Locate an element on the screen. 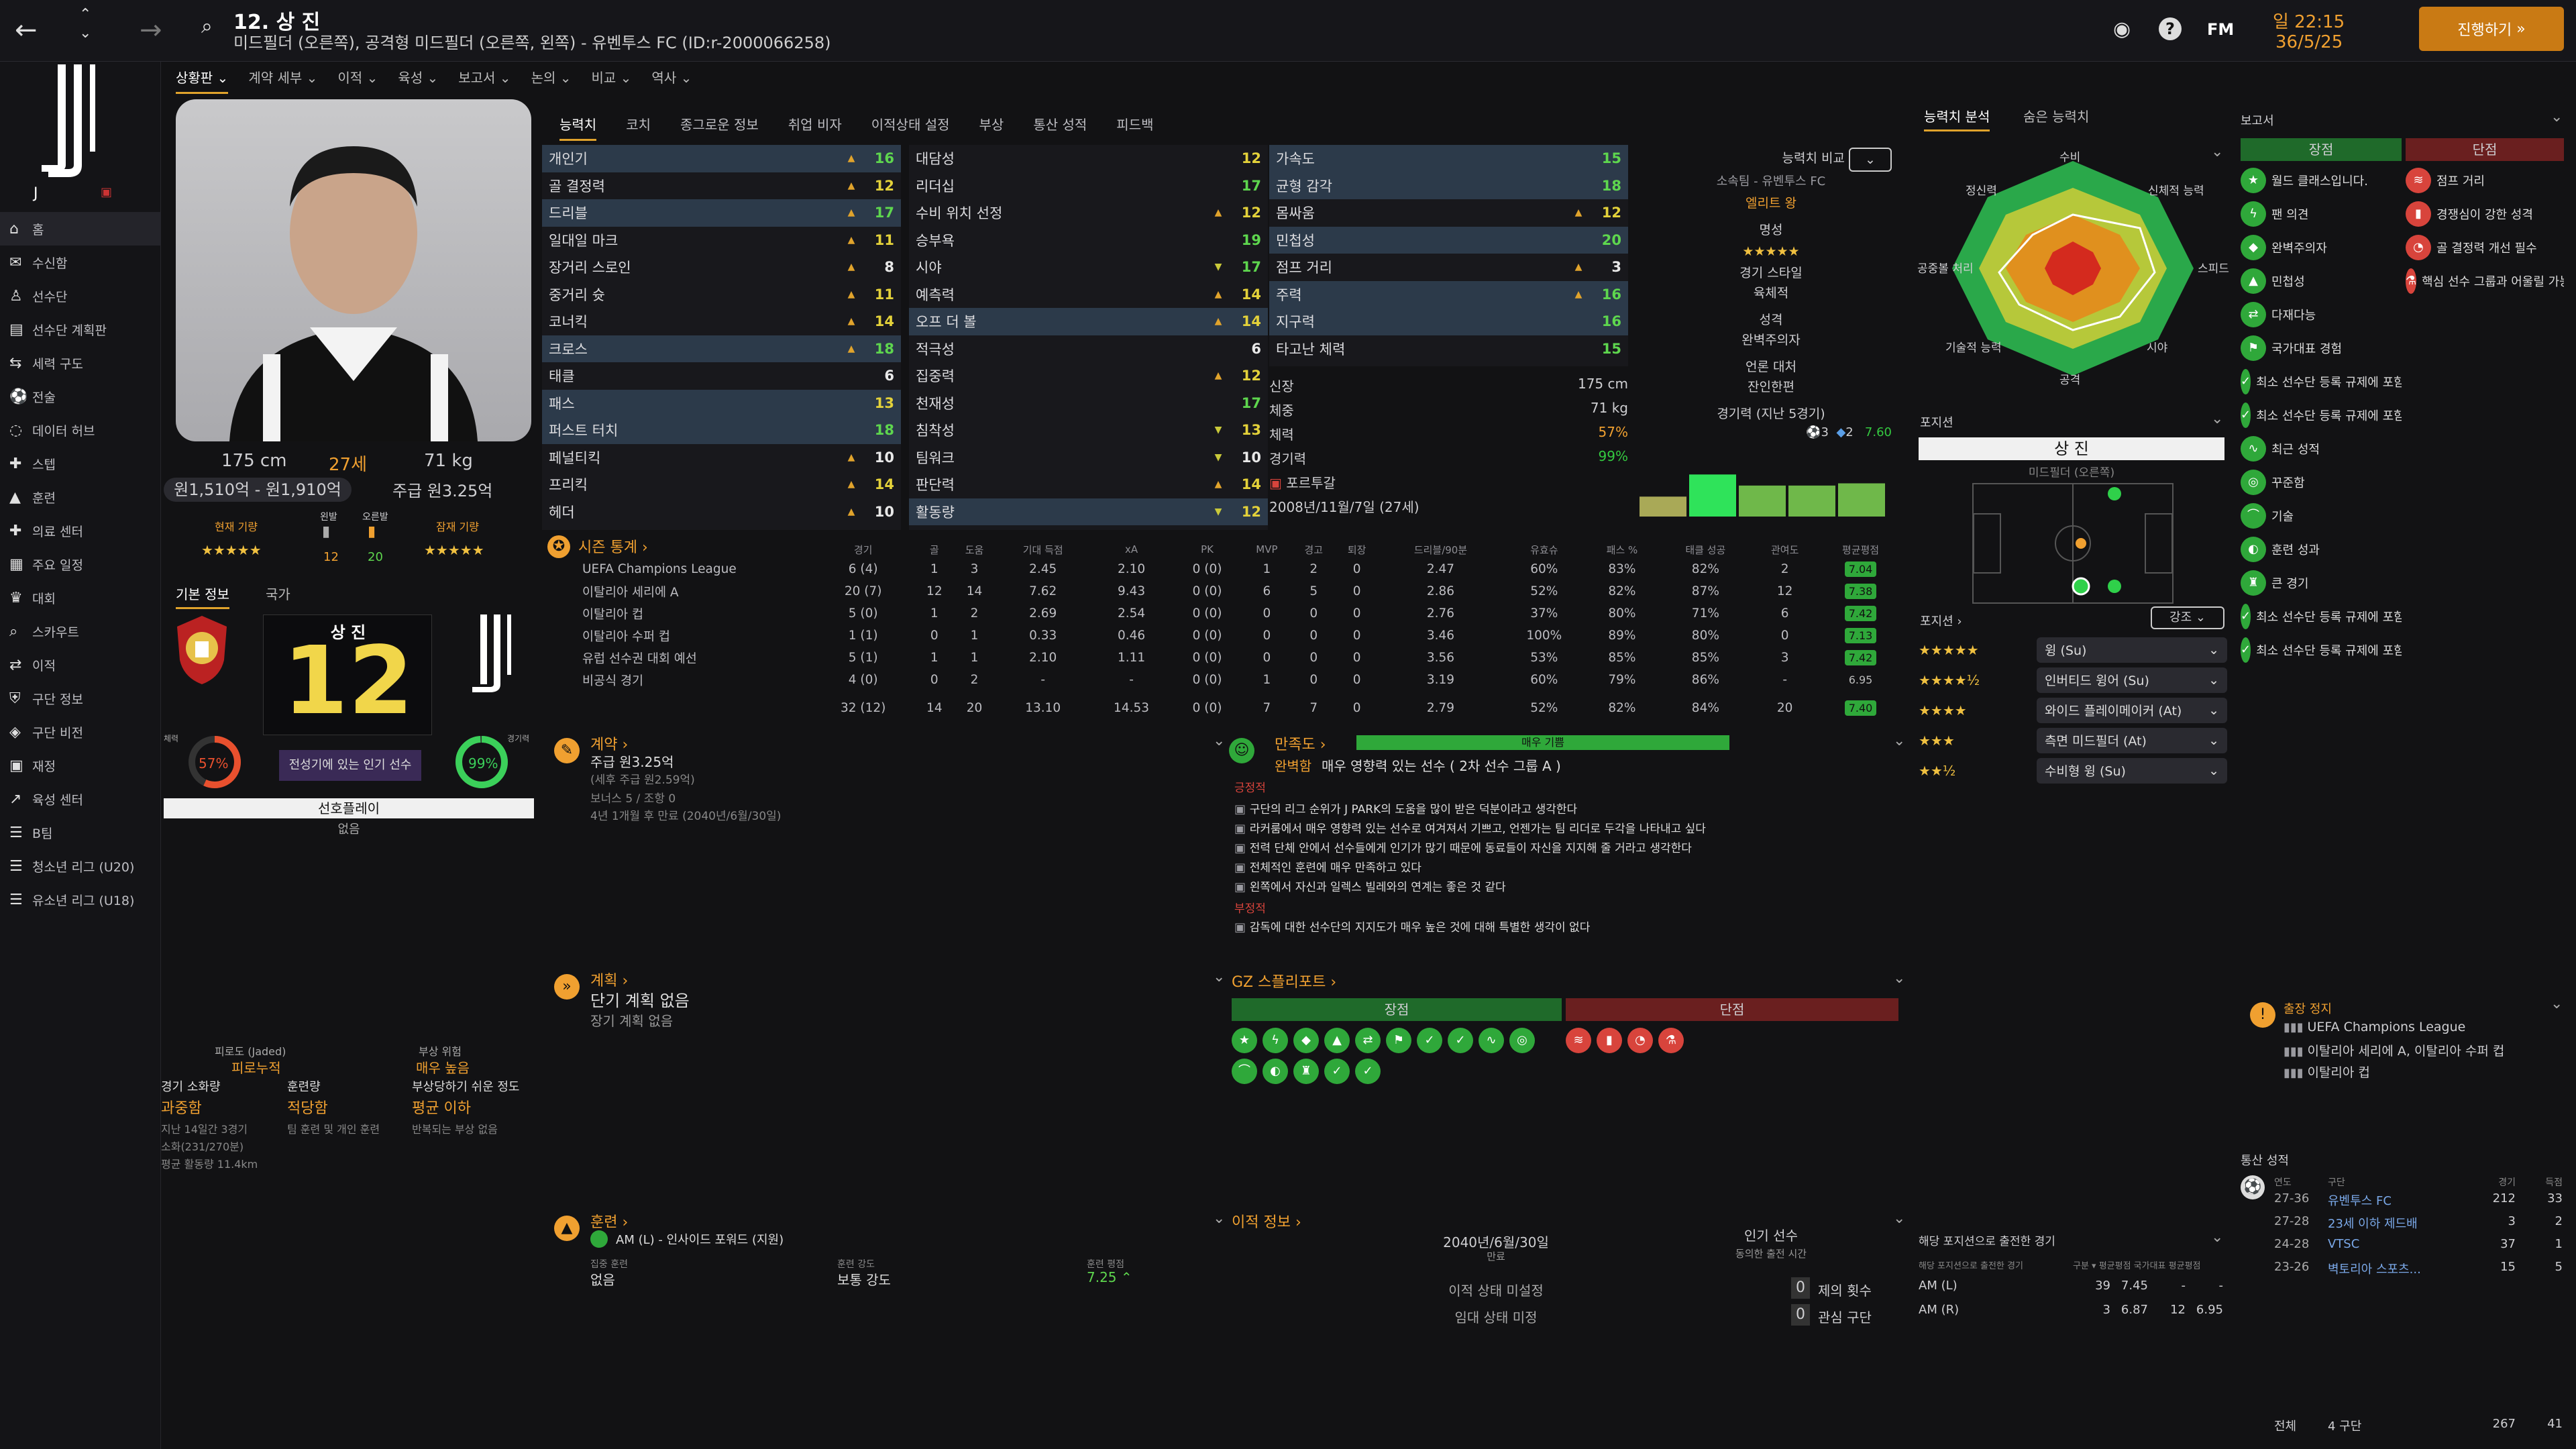  report-pro-text: 훈련 성과 is located at coordinates (2295, 550).